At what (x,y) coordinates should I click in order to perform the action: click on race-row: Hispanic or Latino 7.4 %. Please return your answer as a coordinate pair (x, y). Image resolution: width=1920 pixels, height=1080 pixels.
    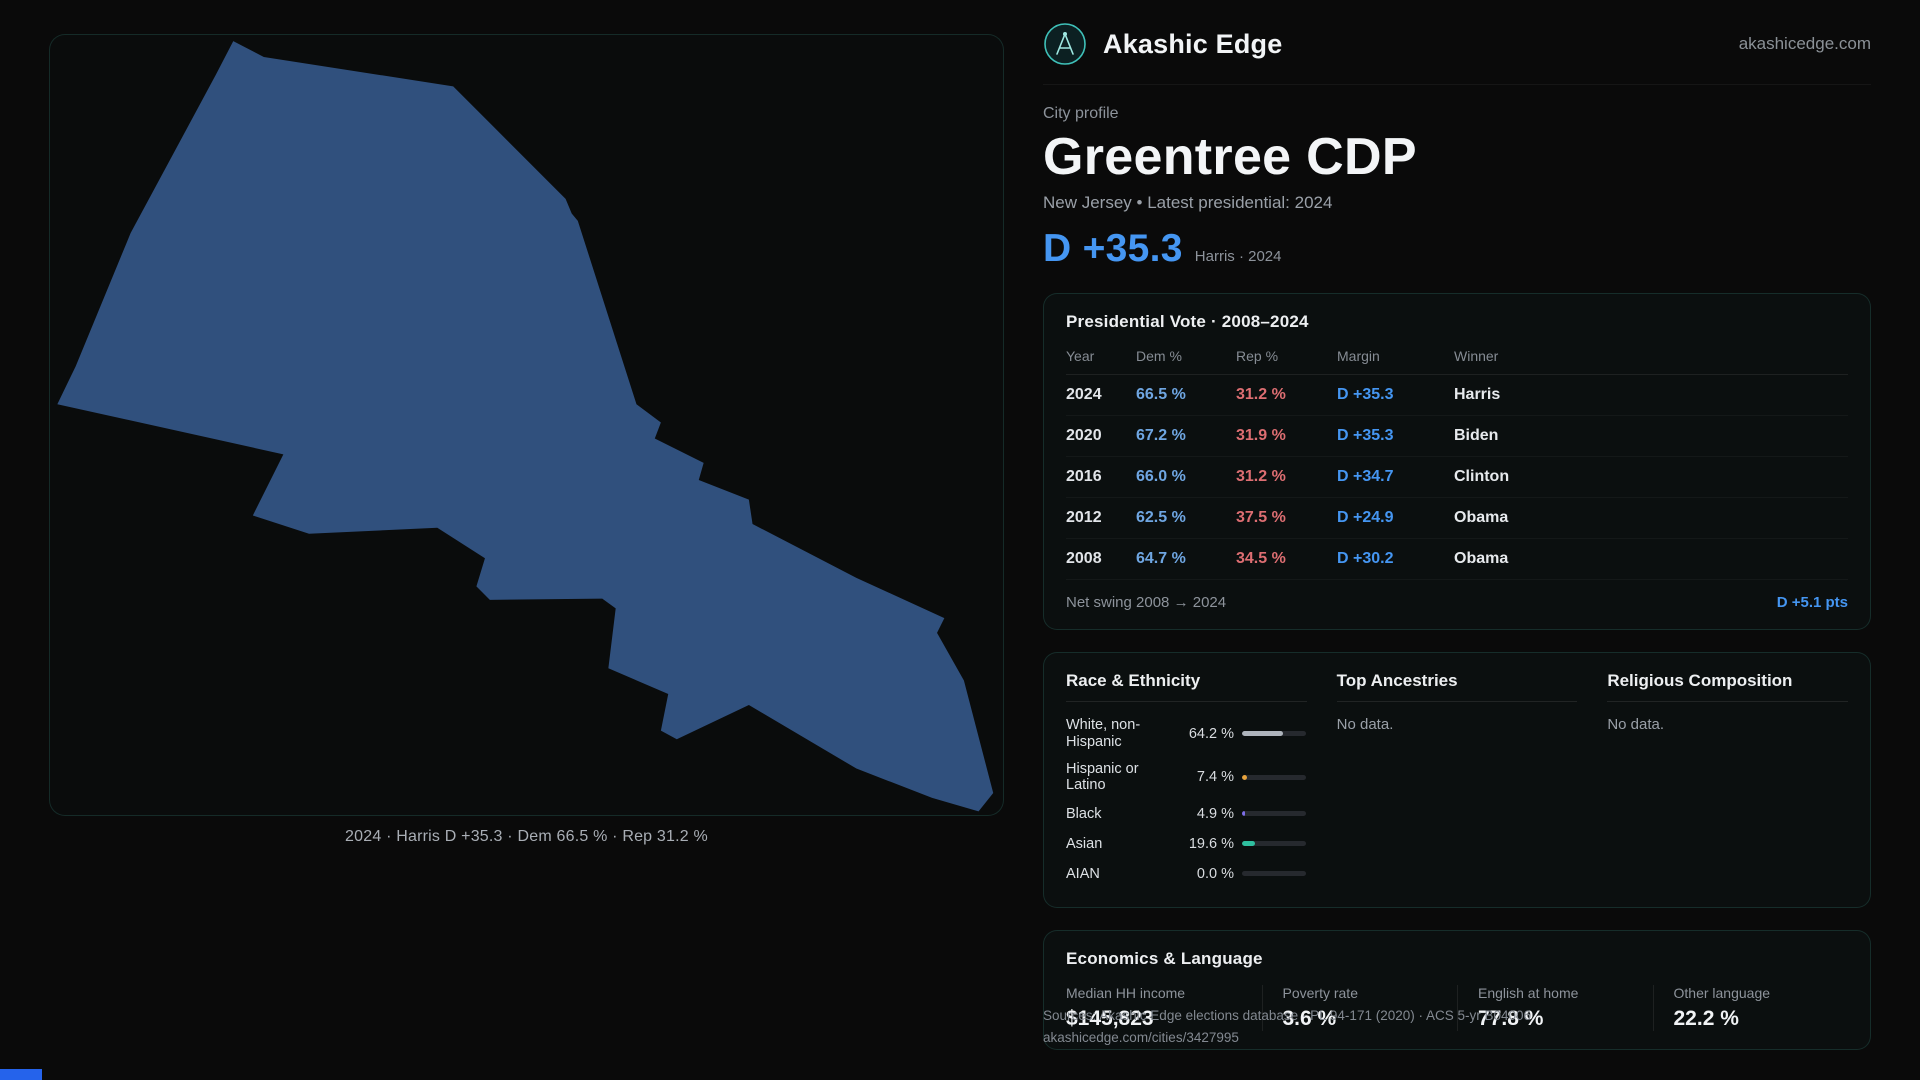
    Looking at the image, I should click on (1186, 777).